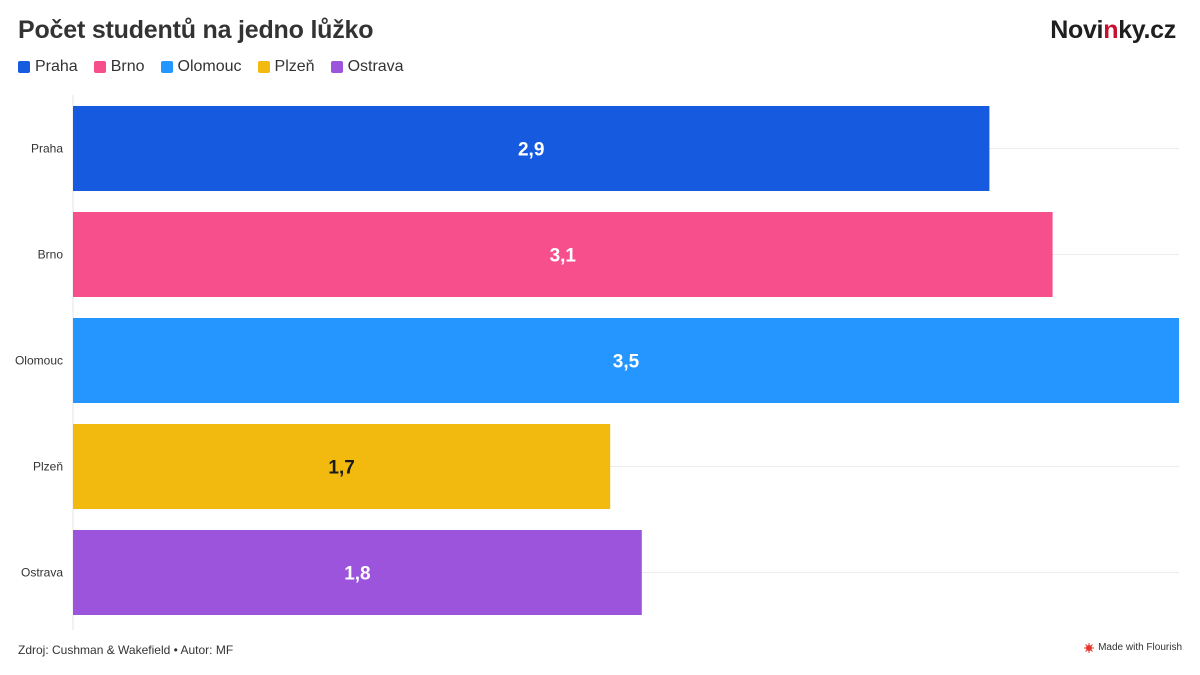 Image resolution: width=1200 pixels, height=675 pixels. I want to click on category-label: Brno, so click(51, 255).